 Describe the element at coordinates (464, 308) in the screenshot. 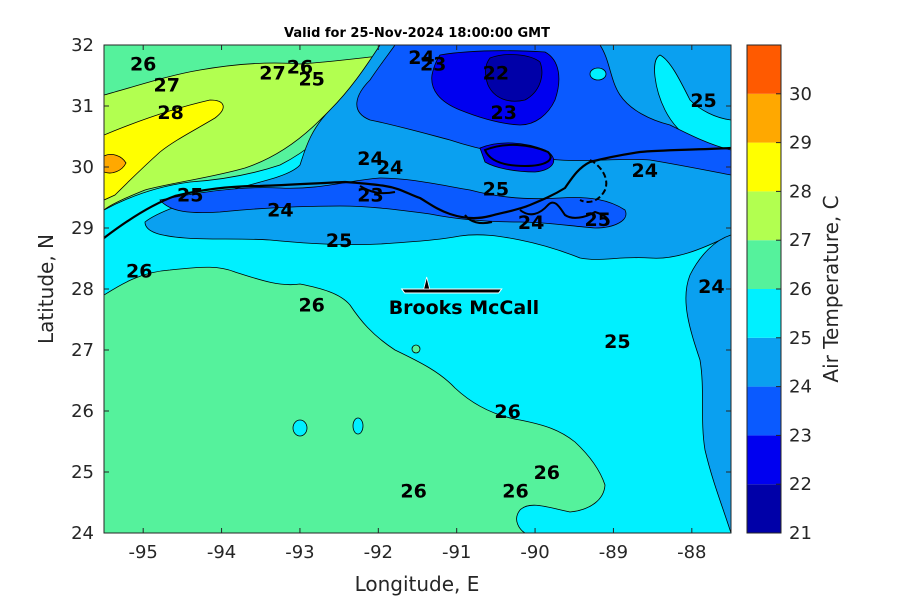

I see `ship-name-label: Brooks McCall` at that location.